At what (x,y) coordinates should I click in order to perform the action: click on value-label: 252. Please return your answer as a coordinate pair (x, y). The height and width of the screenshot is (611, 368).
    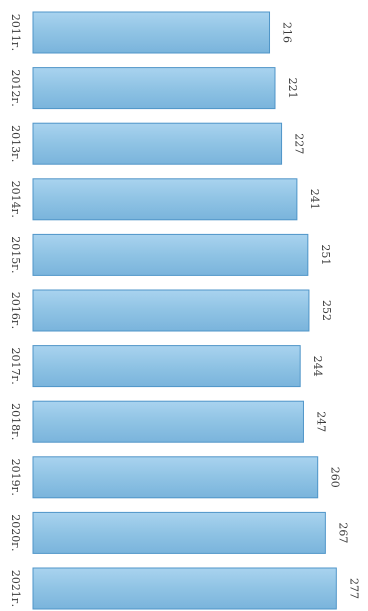
    Looking at the image, I should click on (326, 310).